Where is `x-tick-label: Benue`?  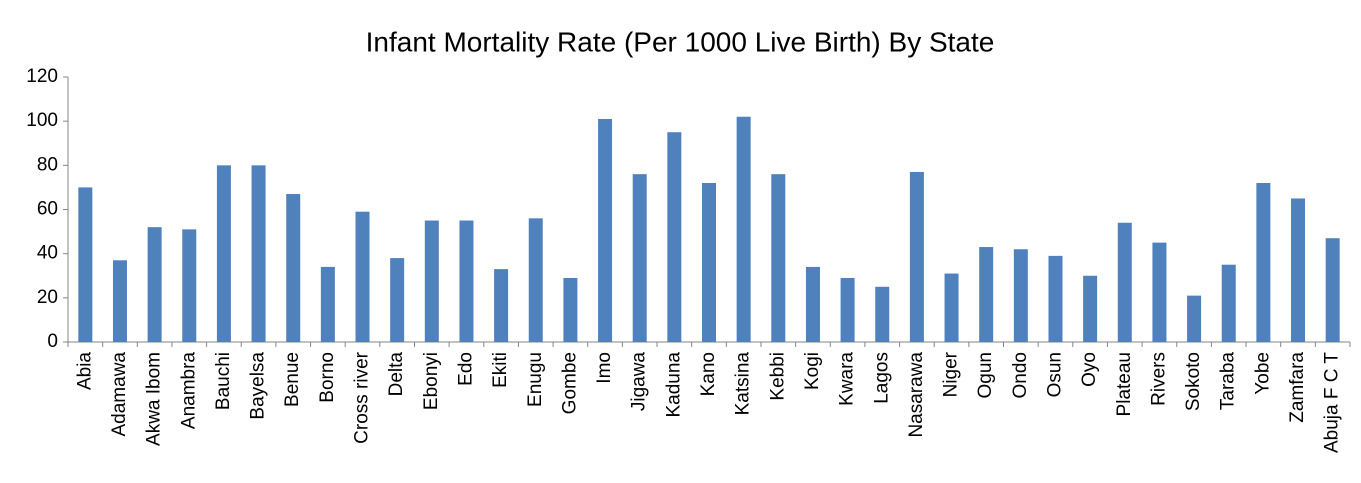
x-tick-label: Benue is located at coordinates (292, 379).